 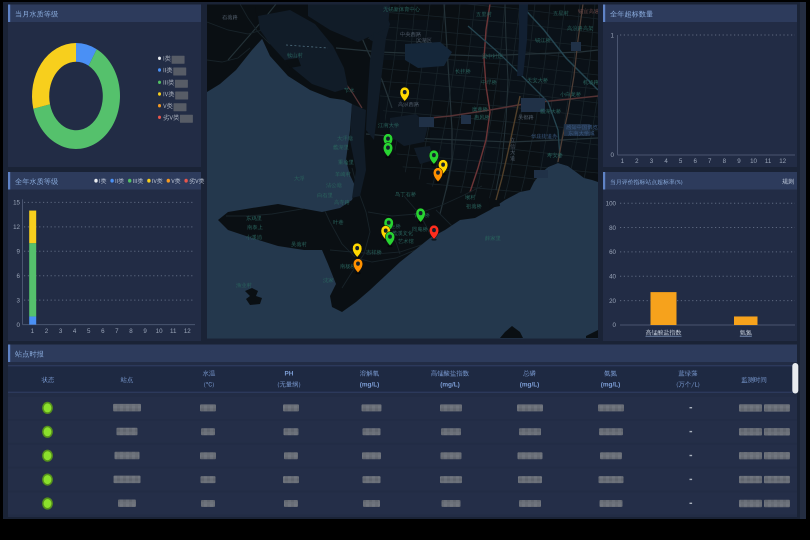 I want to click on svg-text: 60, so click(x=612, y=252).